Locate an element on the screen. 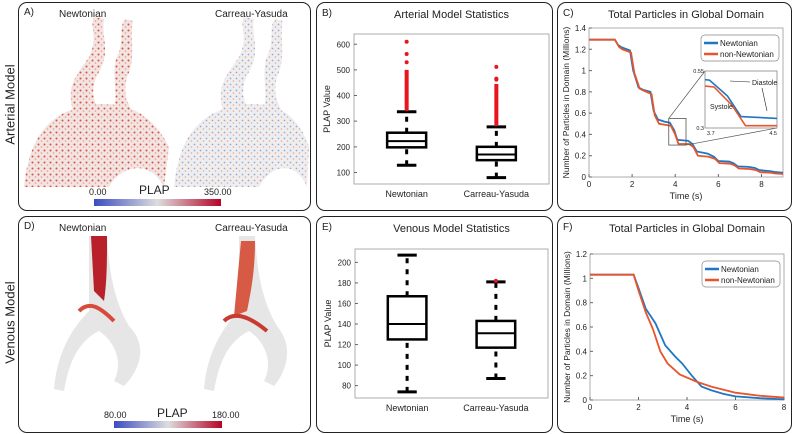 This screenshot has height=434, width=793. y-tick-label: 600 is located at coordinates (344, 44).